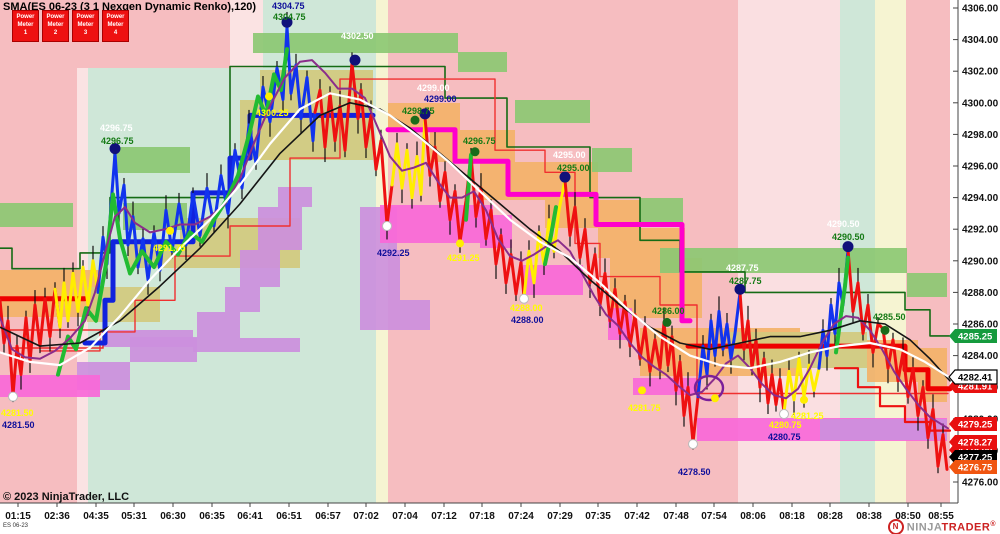 The width and height of the screenshot is (1000, 534). What do you see at coordinates (55, 26) in the screenshot?
I see `power-meter-button-2: Power Meter 2` at bounding box center [55, 26].